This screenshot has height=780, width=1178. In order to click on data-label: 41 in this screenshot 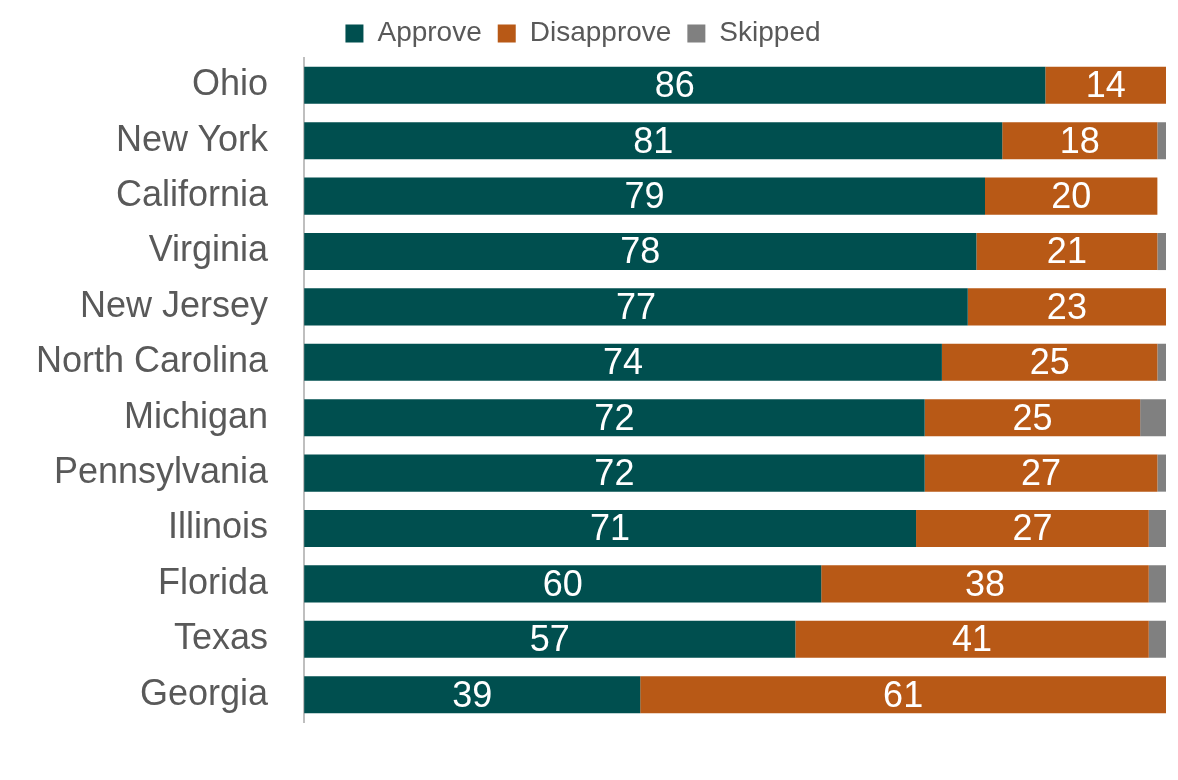, I will do `click(972, 639)`.